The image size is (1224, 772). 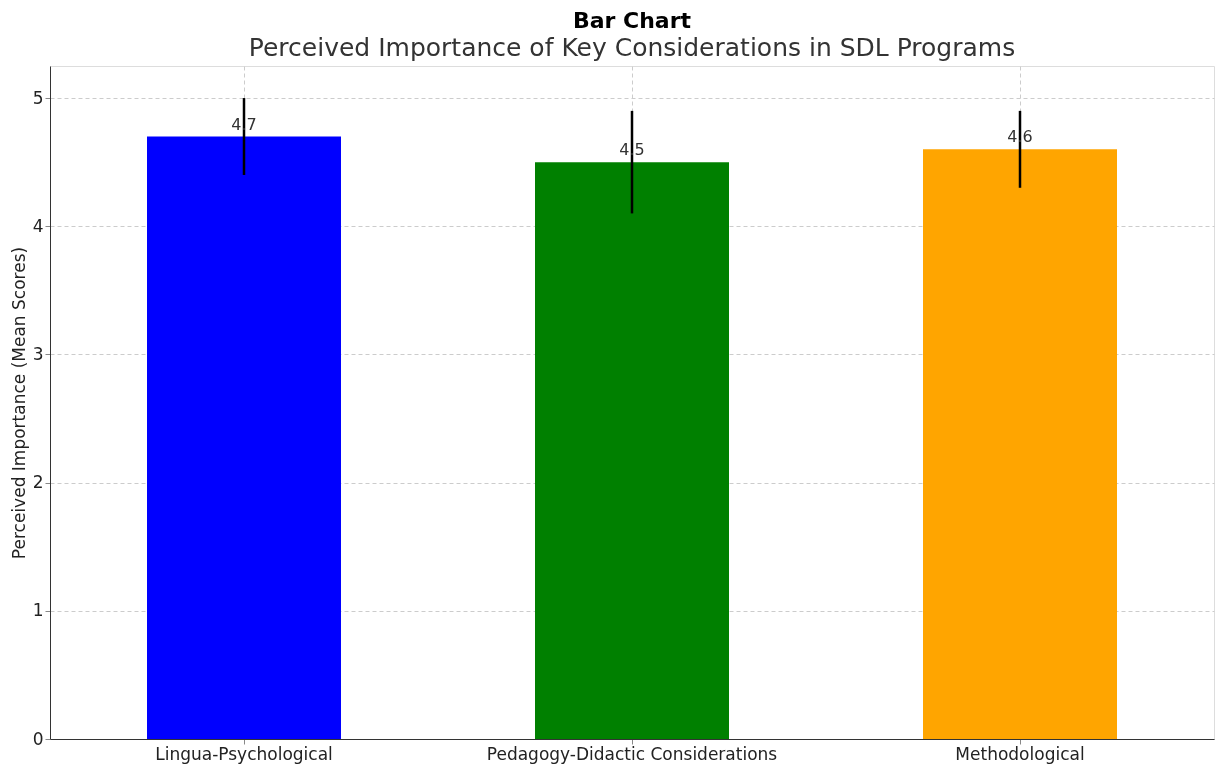 I want to click on y-tick-label: 0, so click(x=38, y=738).